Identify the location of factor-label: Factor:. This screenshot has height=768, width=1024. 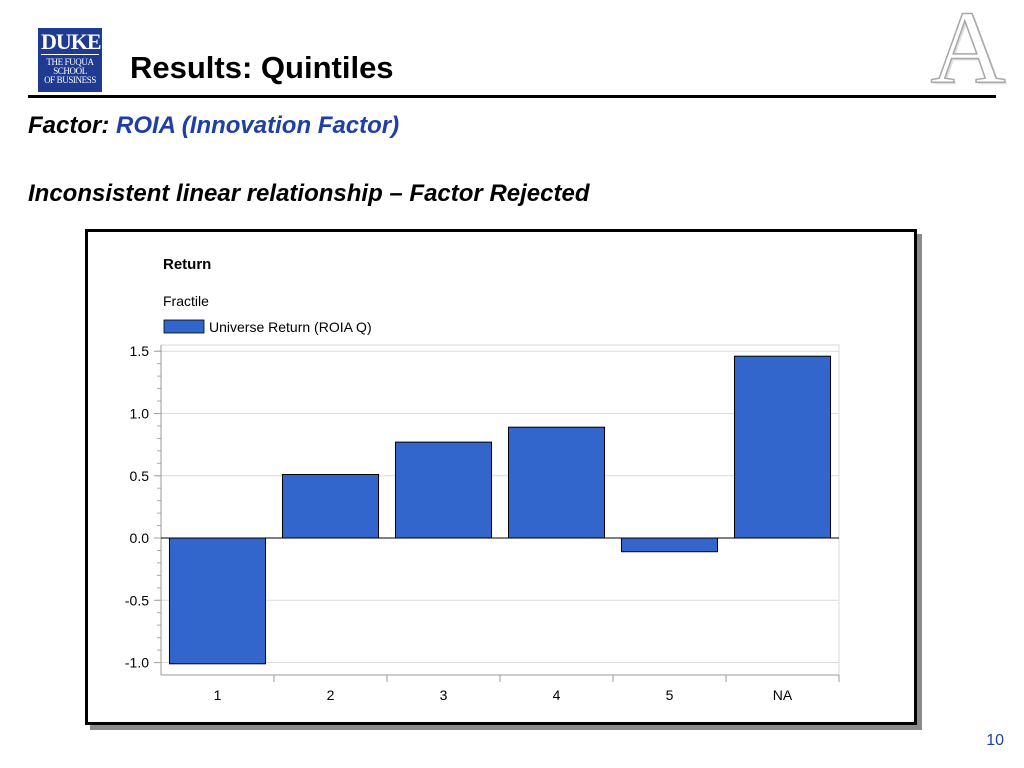
(69, 125).